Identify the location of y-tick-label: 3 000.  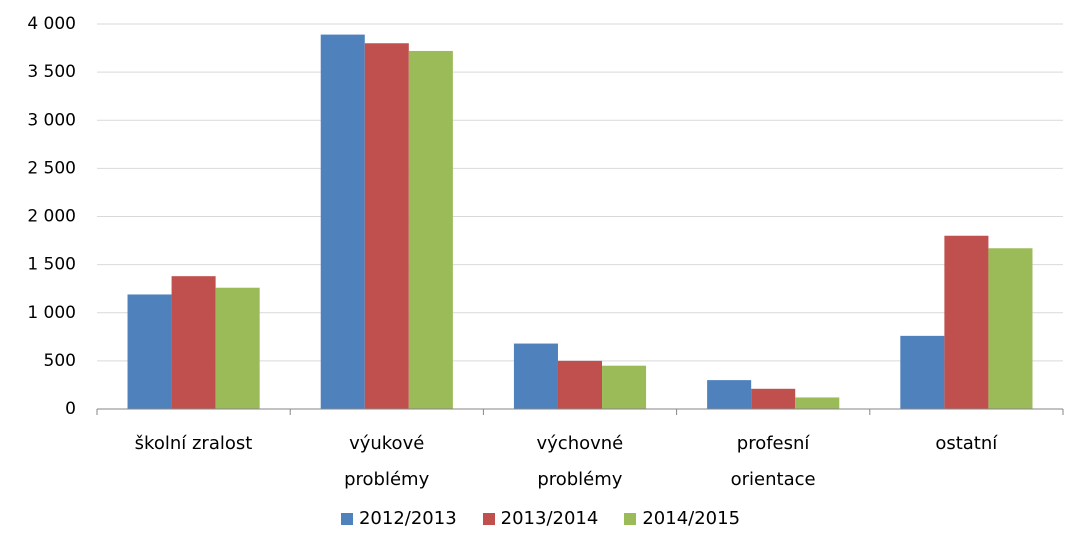
(51, 120).